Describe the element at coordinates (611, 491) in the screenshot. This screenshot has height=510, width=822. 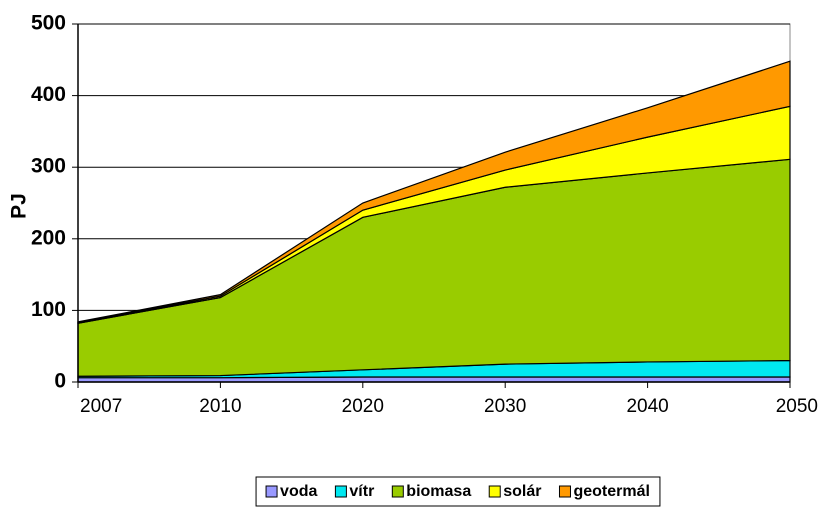
I see `legend-label: geotermál` at that location.